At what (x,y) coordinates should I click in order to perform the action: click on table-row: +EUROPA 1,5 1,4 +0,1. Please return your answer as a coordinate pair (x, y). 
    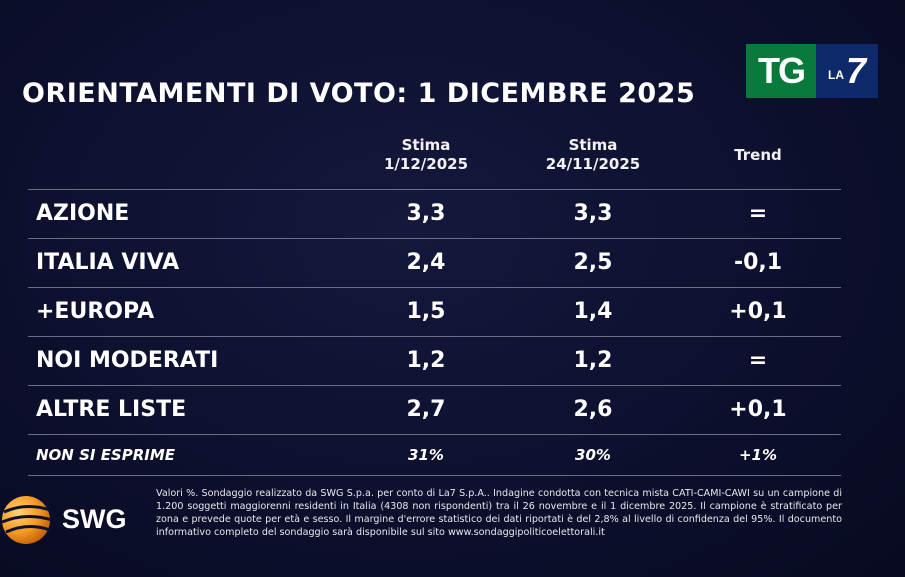
    Looking at the image, I should click on (434, 311).